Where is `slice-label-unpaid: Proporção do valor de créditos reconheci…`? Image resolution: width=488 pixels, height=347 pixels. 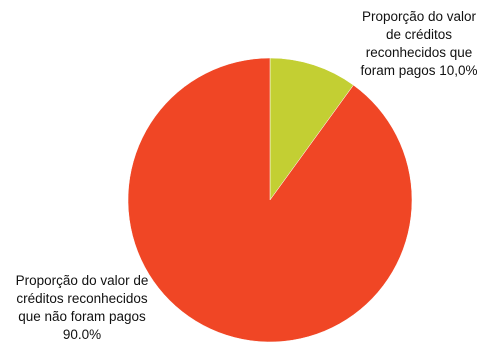 slice-label-unpaid: Proporção do valor de créditos reconheci… is located at coordinates (82, 308).